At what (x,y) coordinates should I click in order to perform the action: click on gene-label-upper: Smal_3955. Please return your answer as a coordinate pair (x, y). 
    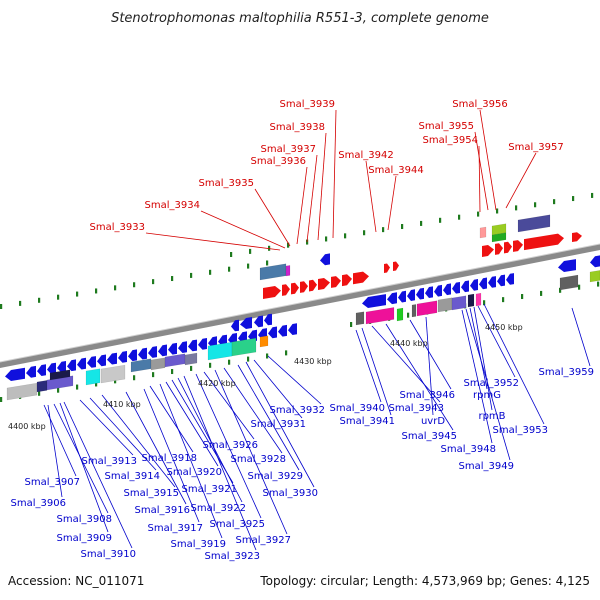
    Looking at the image, I should click on (446, 126).